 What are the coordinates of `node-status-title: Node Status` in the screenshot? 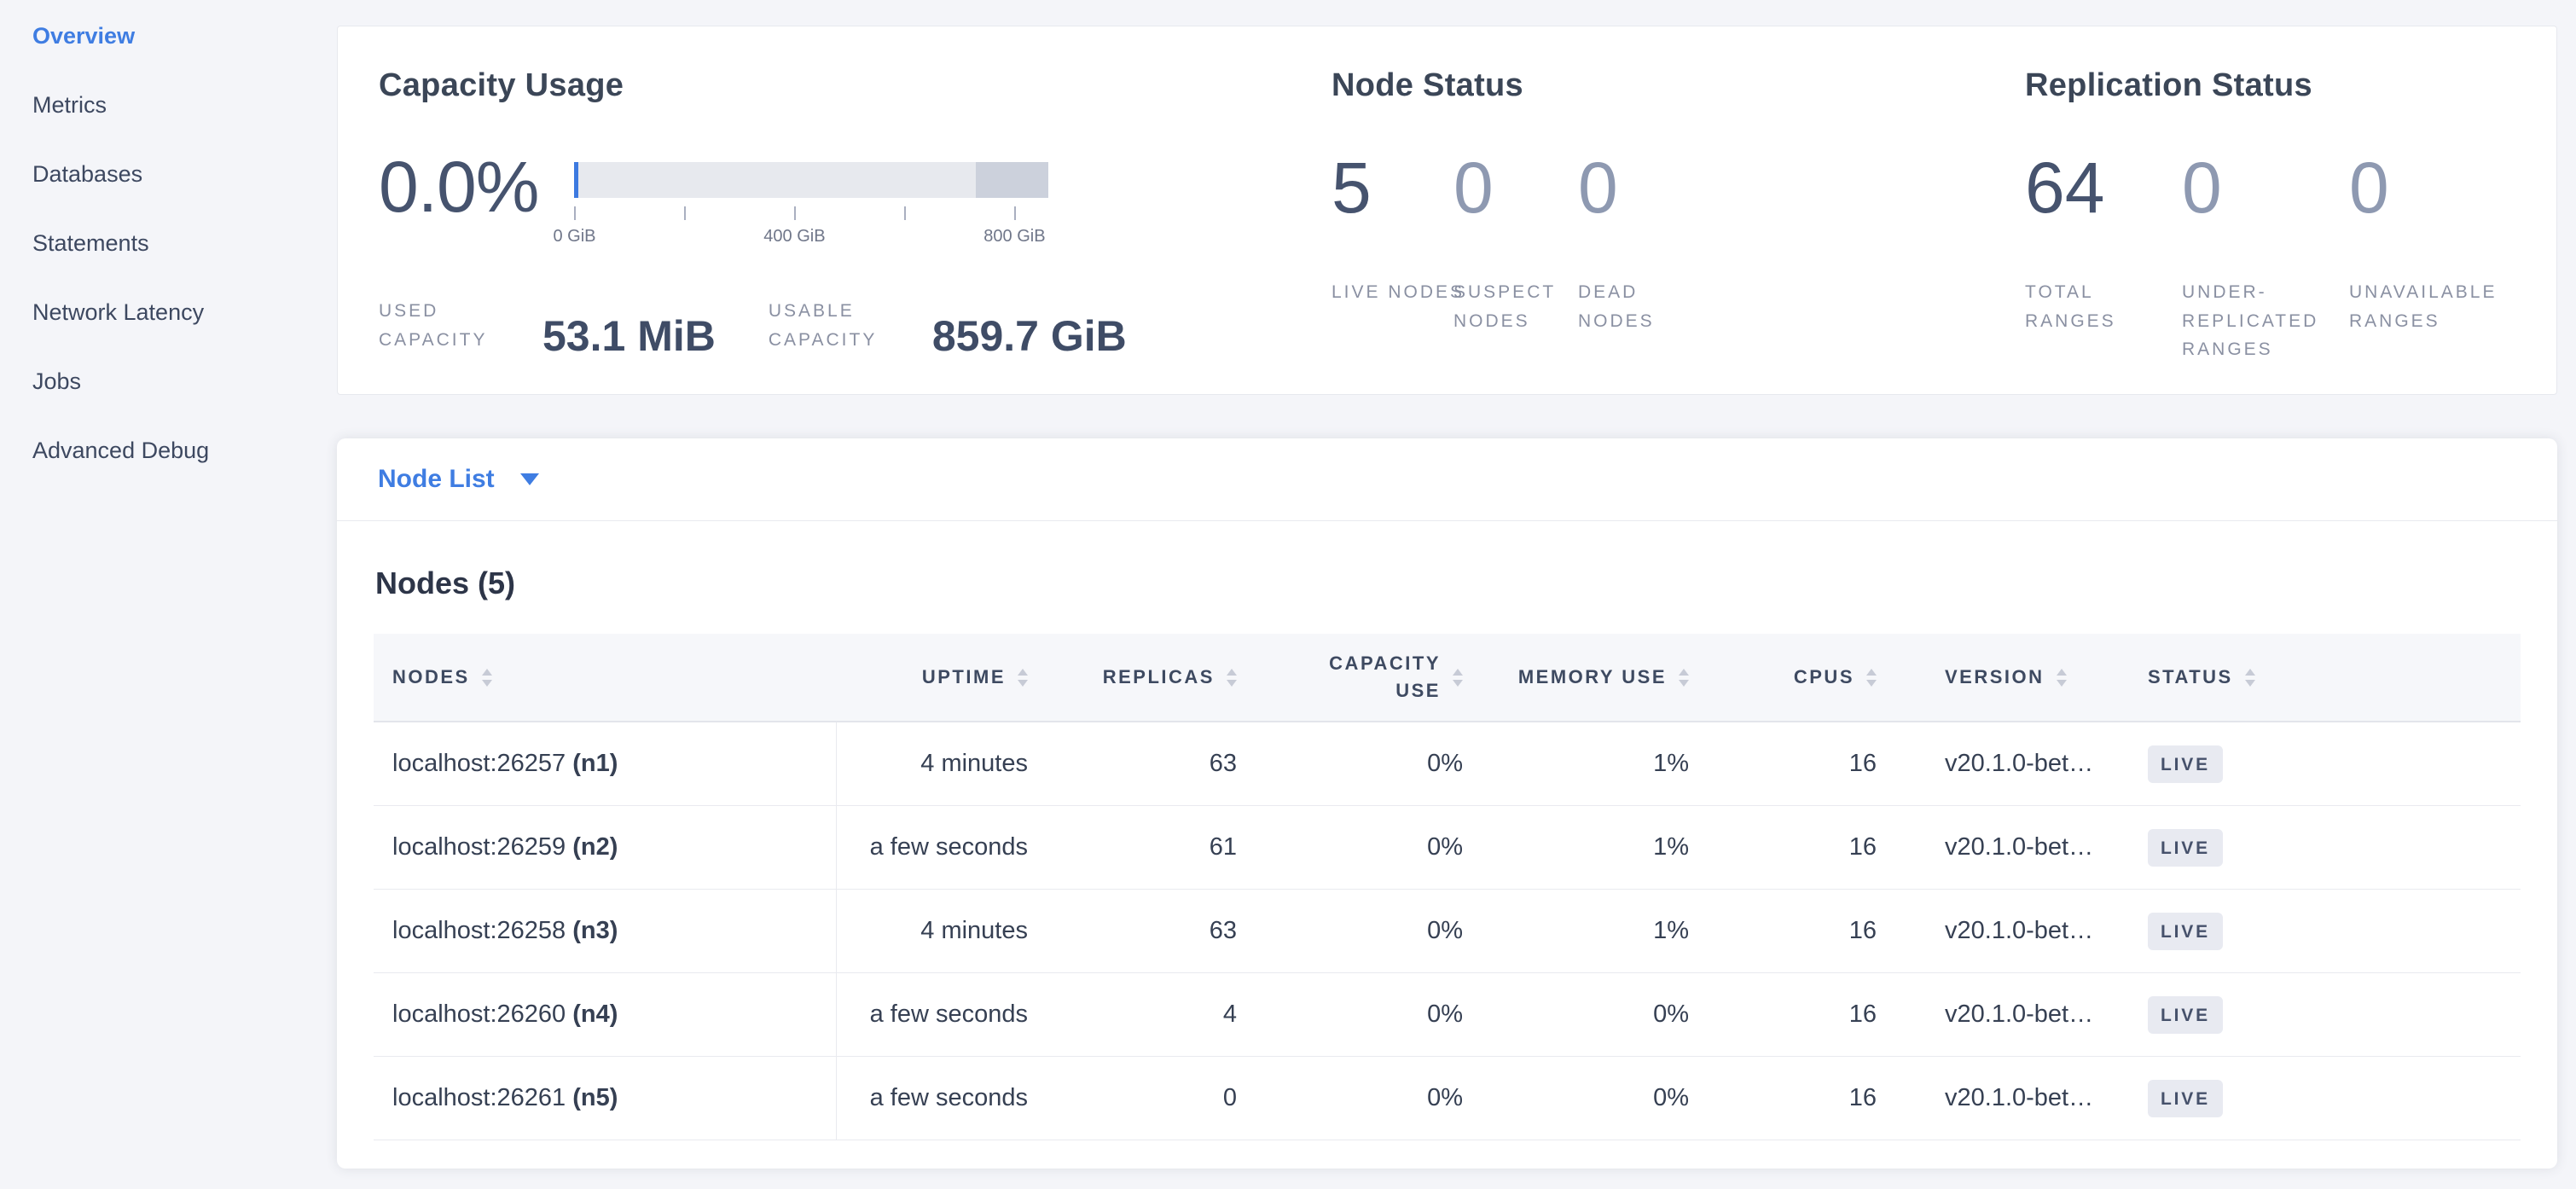 It's located at (1427, 85).